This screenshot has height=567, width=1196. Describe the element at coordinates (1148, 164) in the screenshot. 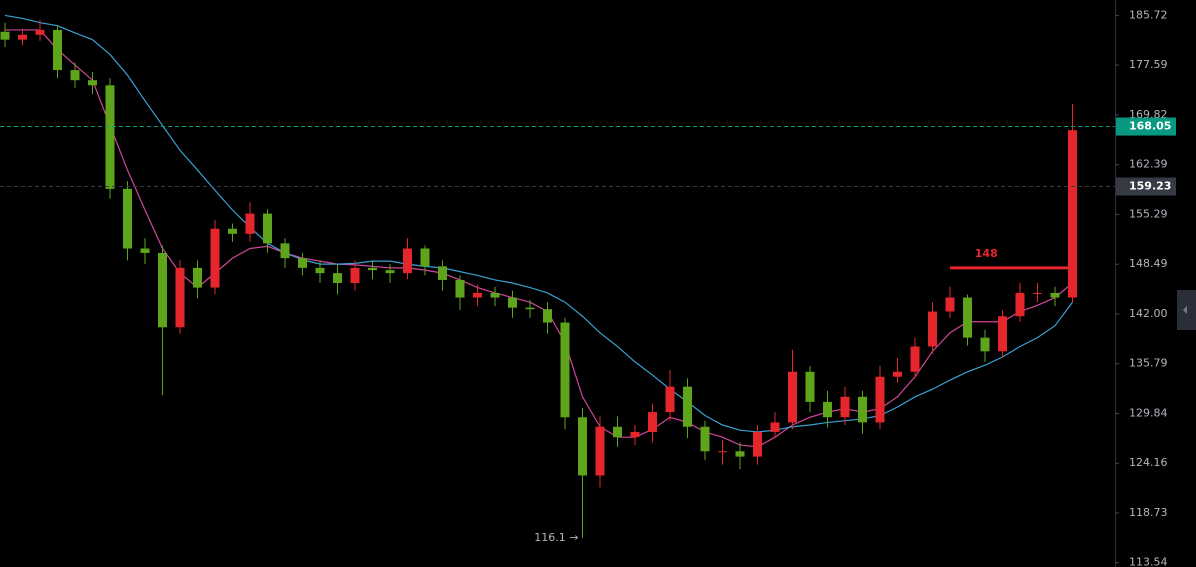

I see `y-tick-label: 162.39` at that location.